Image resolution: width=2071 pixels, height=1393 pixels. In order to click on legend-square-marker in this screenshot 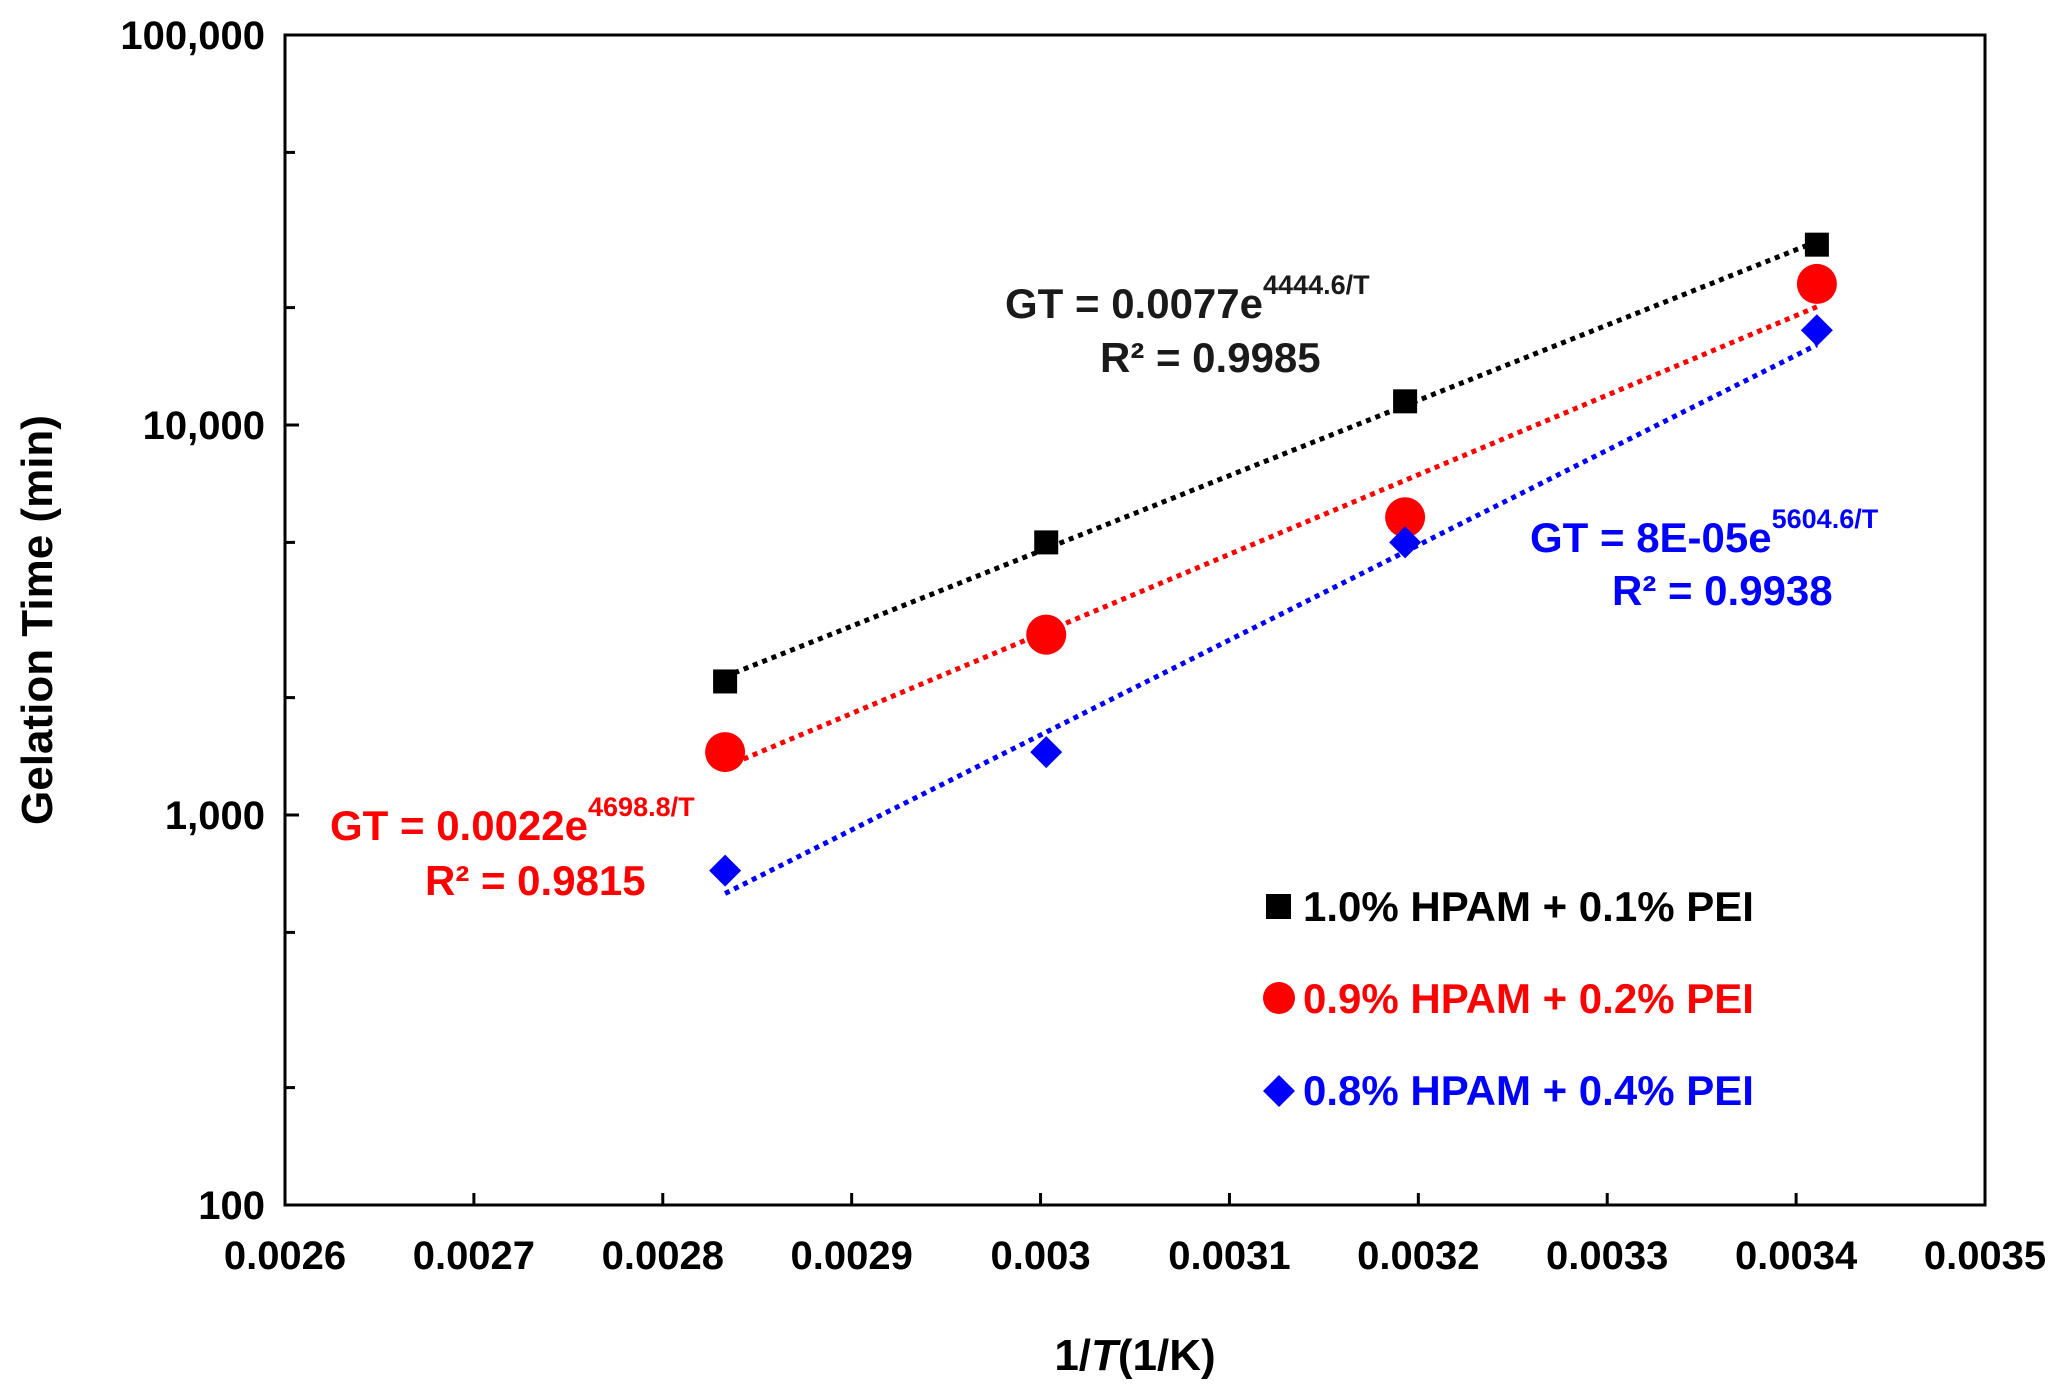, I will do `click(1278, 906)`.